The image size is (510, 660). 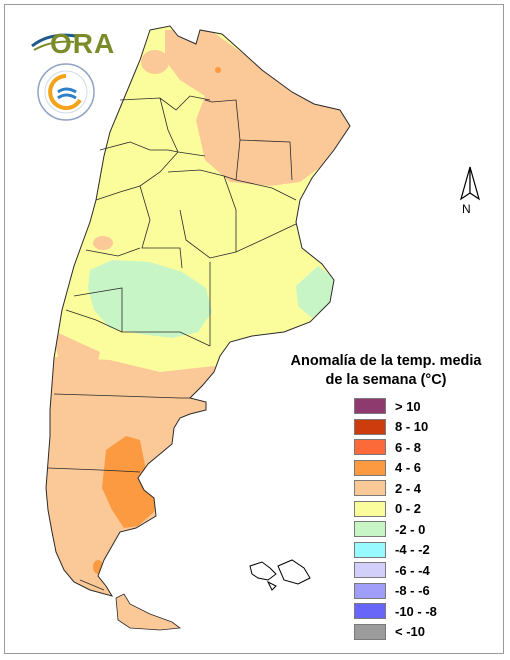 What do you see at coordinates (412, 427) in the screenshot?
I see `legend-label: 8 - 10` at bounding box center [412, 427].